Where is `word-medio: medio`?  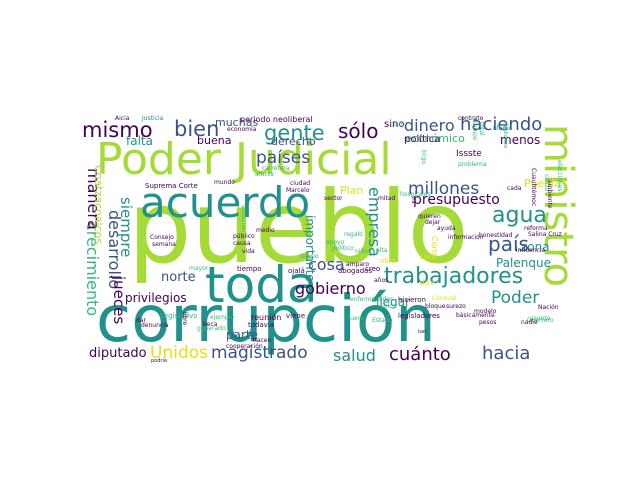
word-medio: medio is located at coordinates (265, 230).